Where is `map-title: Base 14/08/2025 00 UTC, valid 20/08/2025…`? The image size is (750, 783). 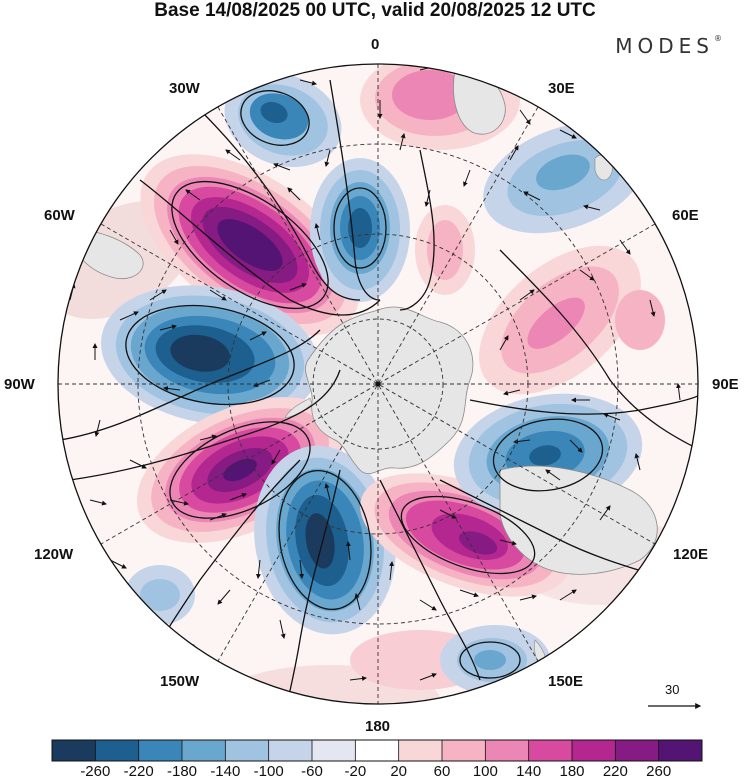
map-title: Base 14/08/2025 00 UTC, valid 20/08/2025… is located at coordinates (375, 10).